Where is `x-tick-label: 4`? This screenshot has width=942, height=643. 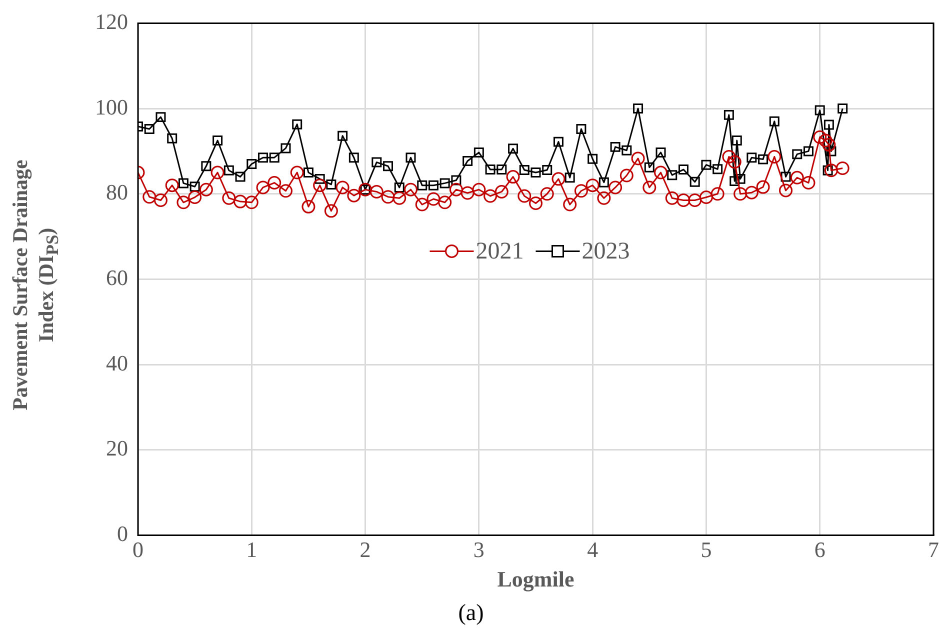 x-tick-label: 4 is located at coordinates (592, 549).